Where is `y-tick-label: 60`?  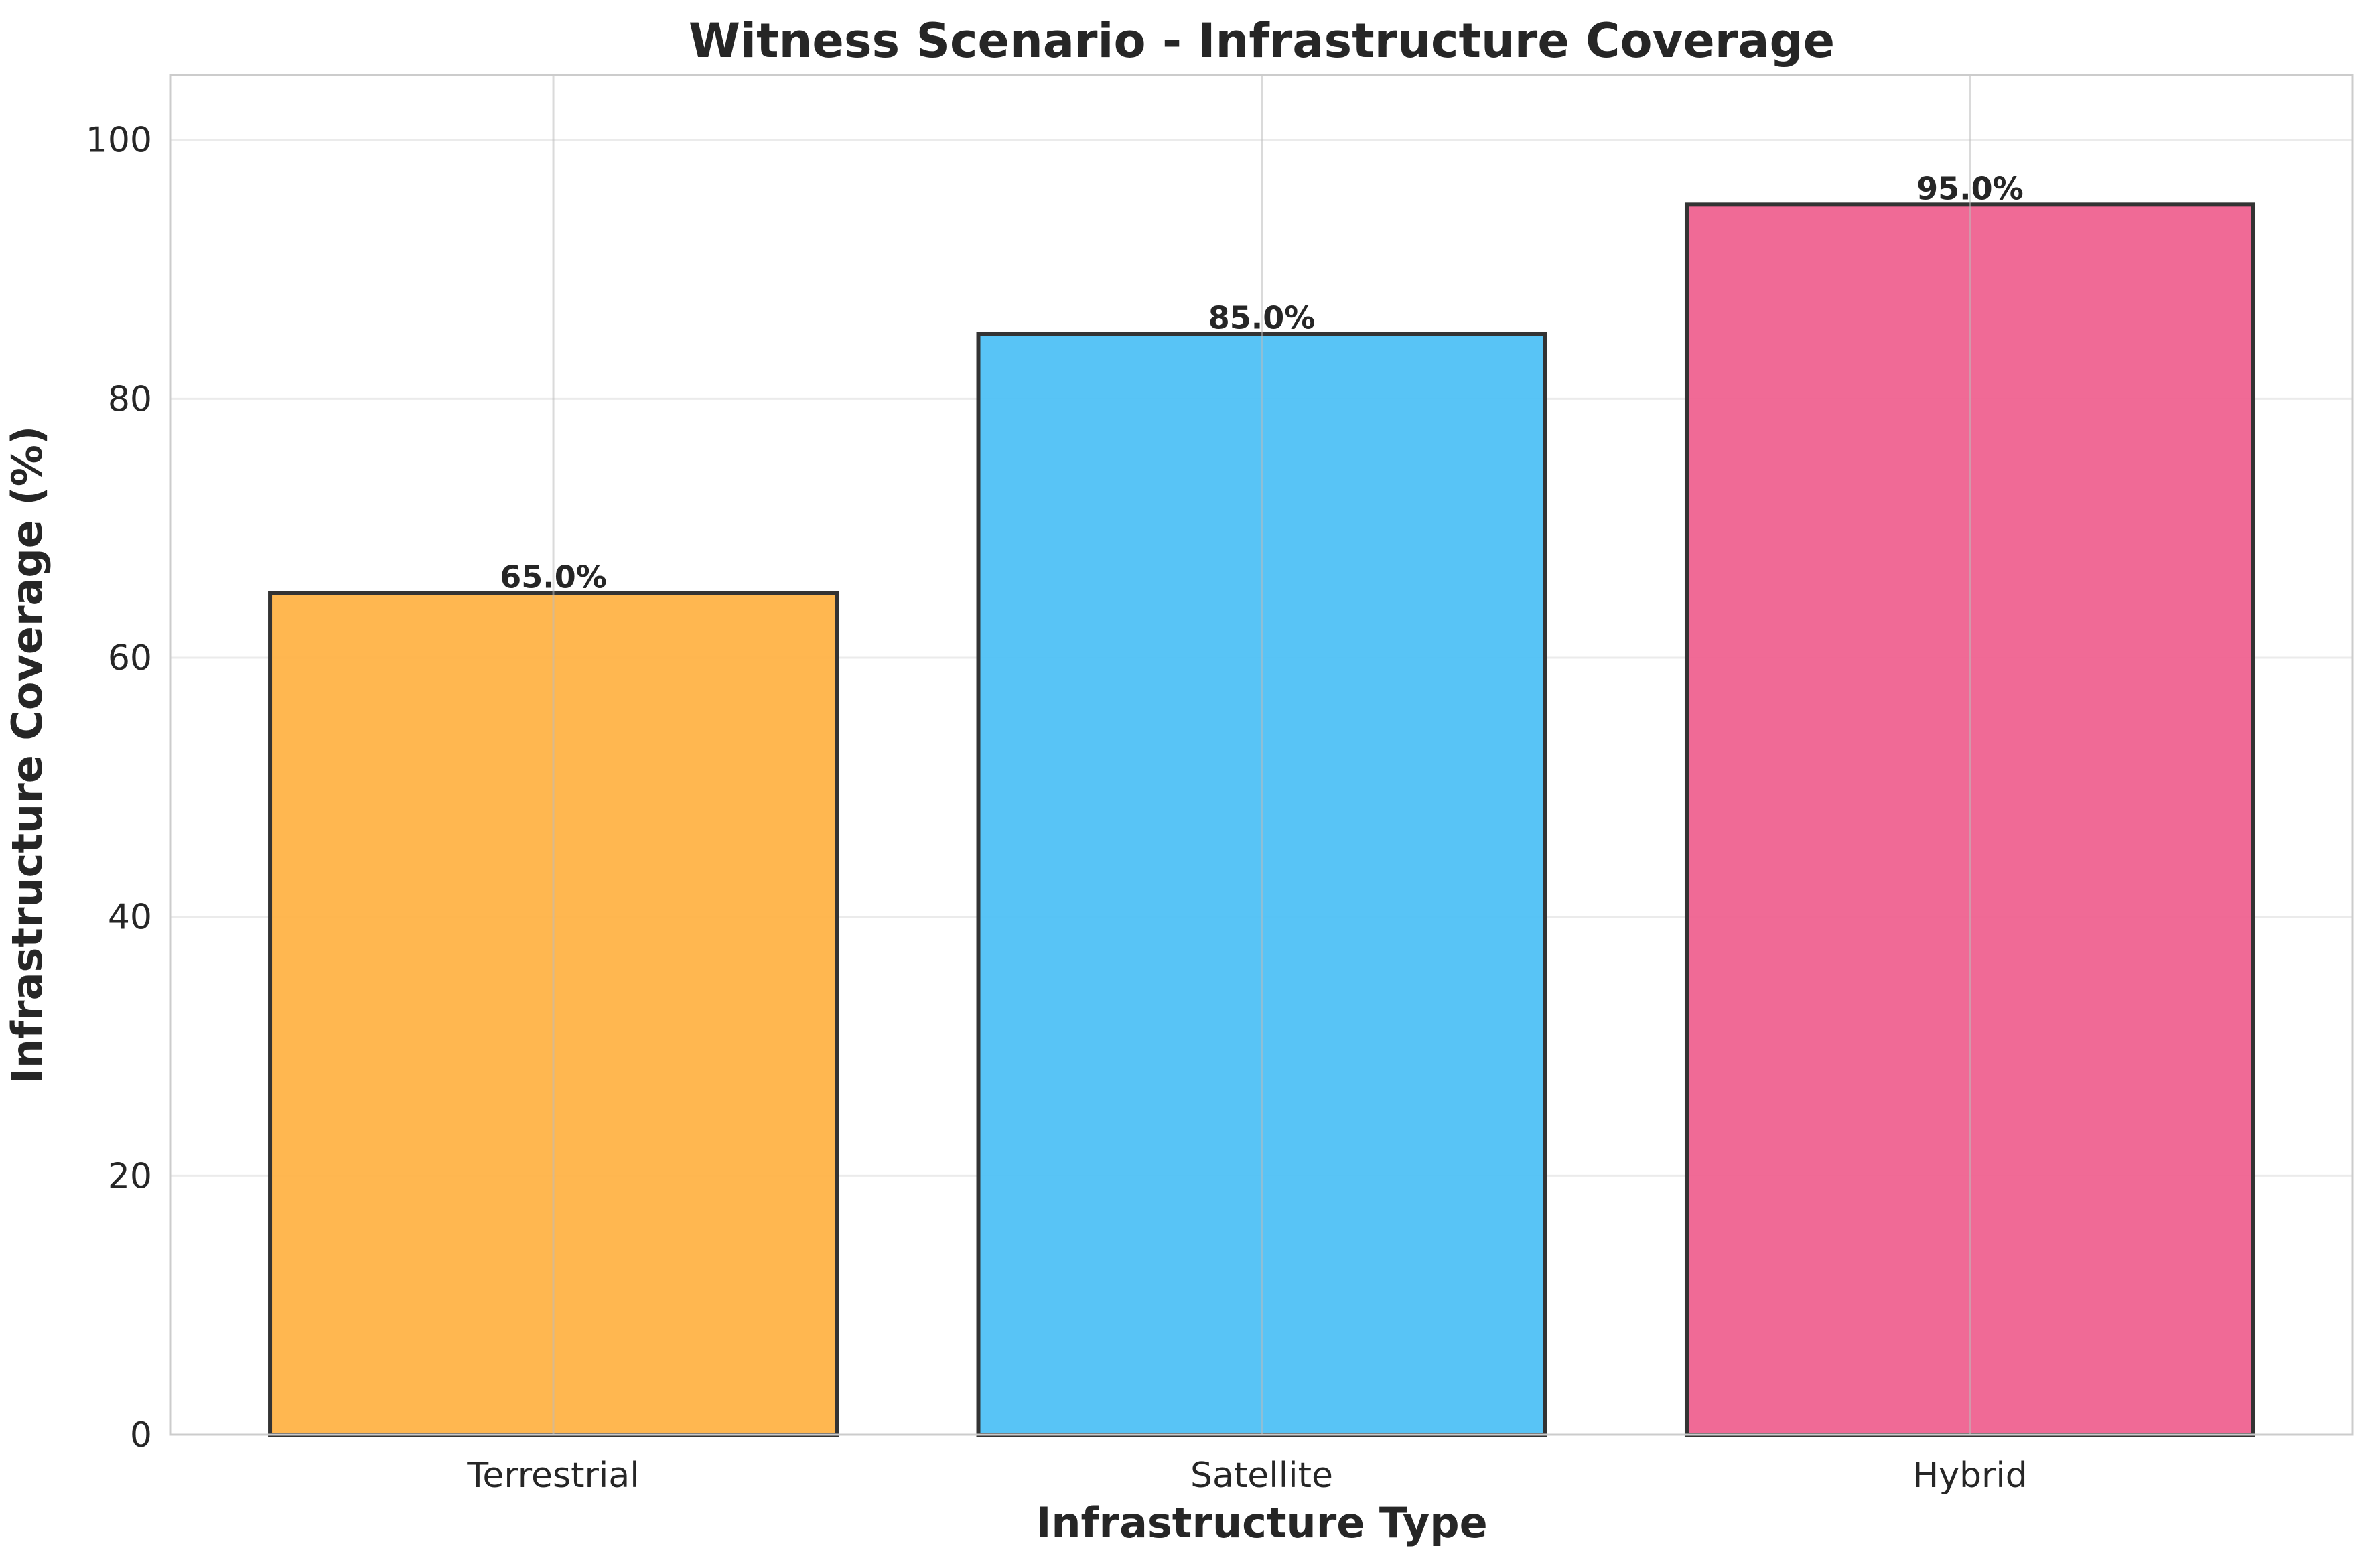 y-tick-label: 60 is located at coordinates (130, 658).